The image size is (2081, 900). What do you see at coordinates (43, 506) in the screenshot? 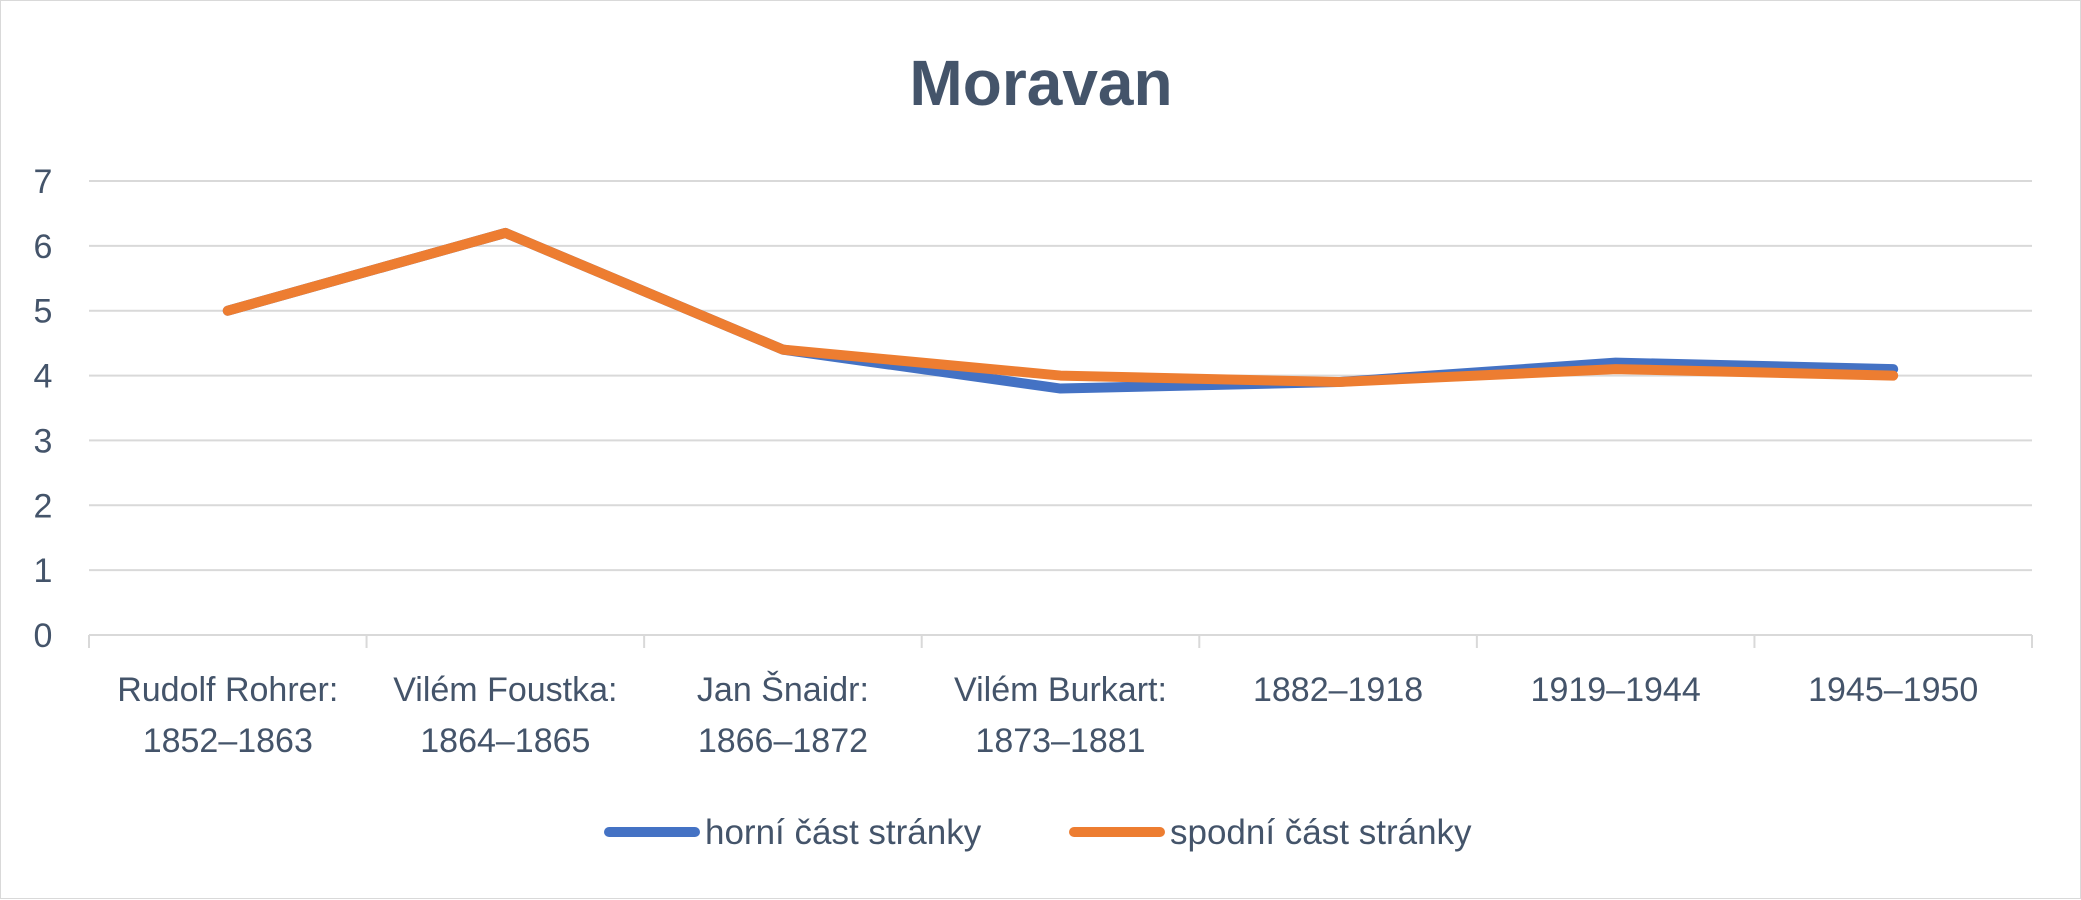
I see `y-tick-label: 2` at bounding box center [43, 506].